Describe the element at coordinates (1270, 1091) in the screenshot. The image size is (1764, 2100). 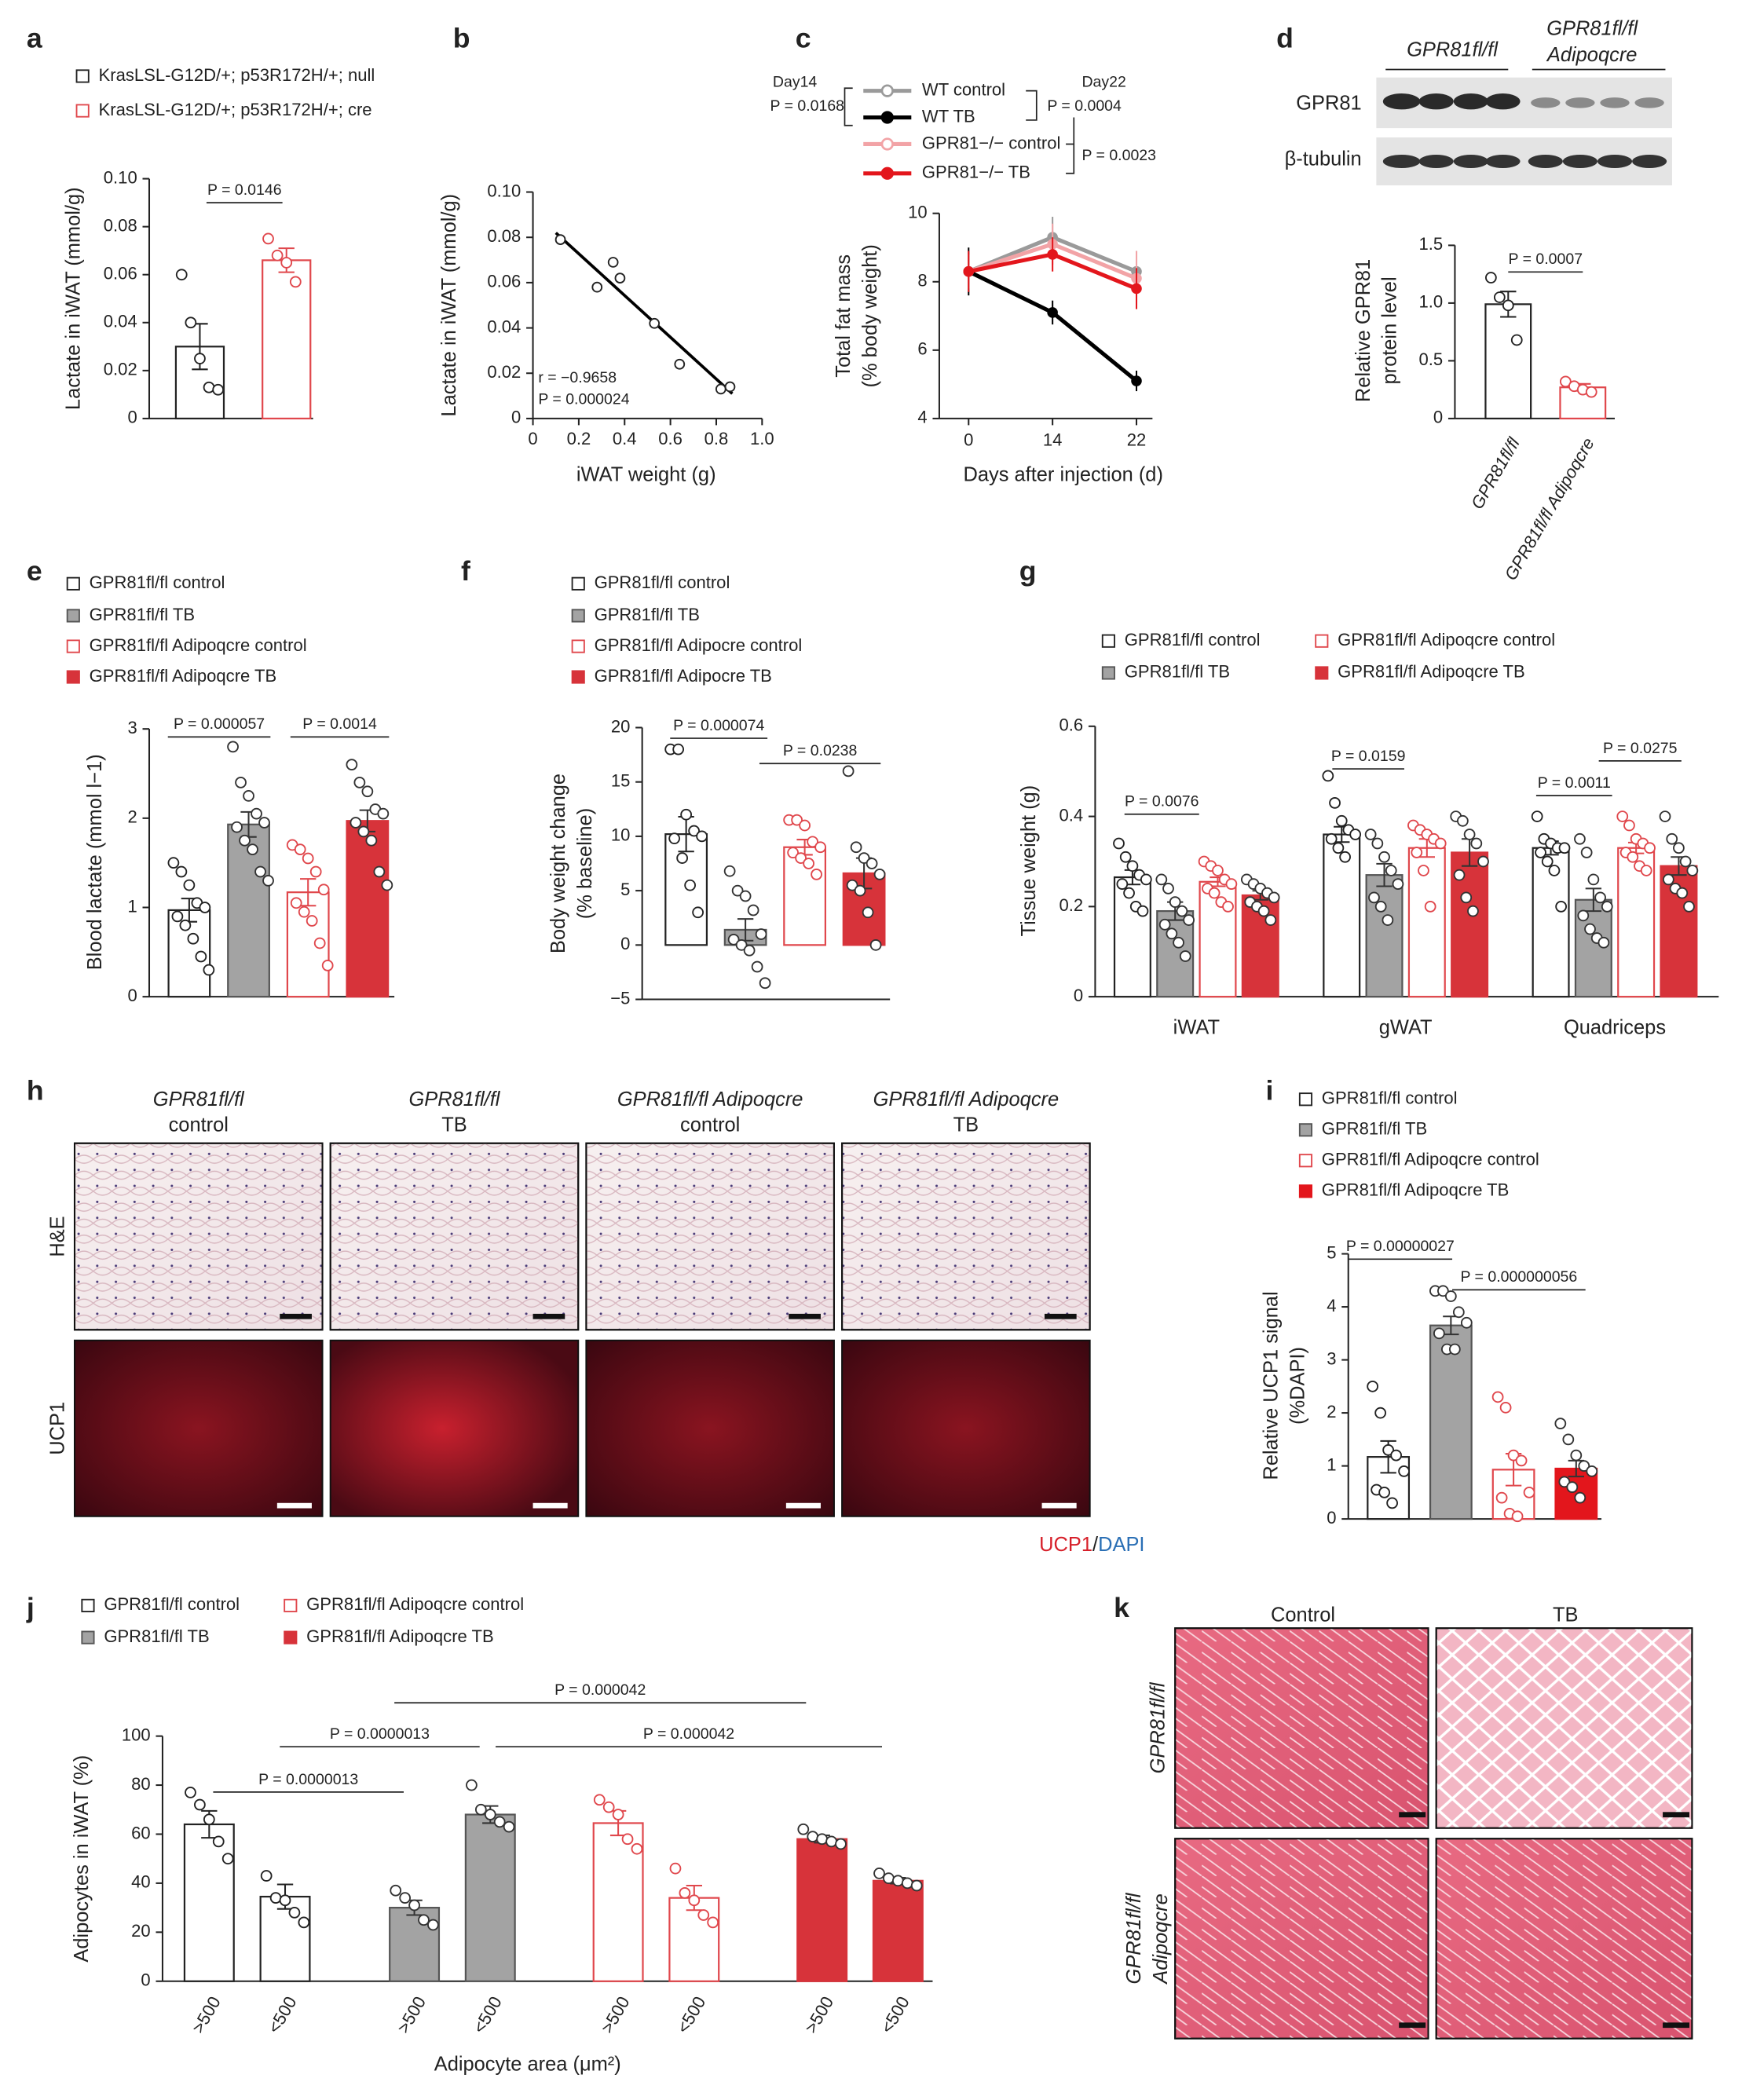
I see `panel-letter: i` at that location.